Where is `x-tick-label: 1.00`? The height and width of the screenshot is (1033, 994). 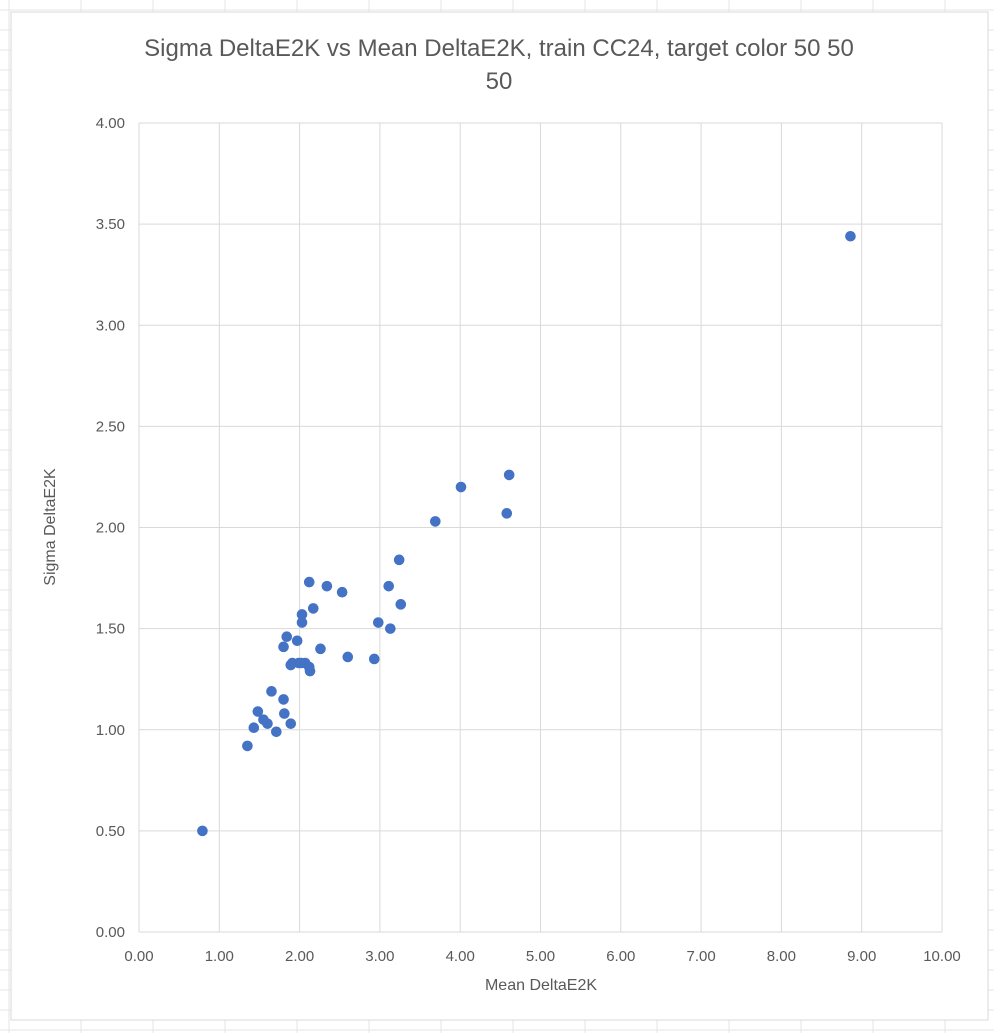 x-tick-label: 1.00 is located at coordinates (219, 956).